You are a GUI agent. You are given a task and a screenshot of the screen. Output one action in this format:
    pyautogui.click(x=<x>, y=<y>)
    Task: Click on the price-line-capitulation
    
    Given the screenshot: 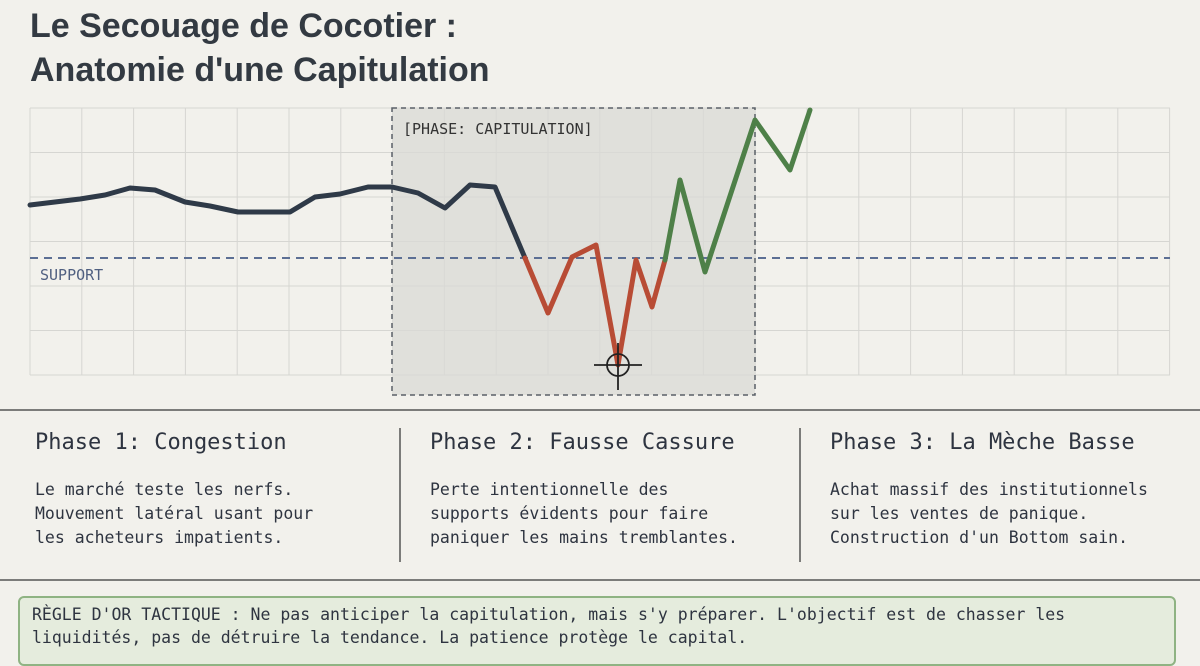 What is the action you would take?
    pyautogui.click(x=595, y=305)
    